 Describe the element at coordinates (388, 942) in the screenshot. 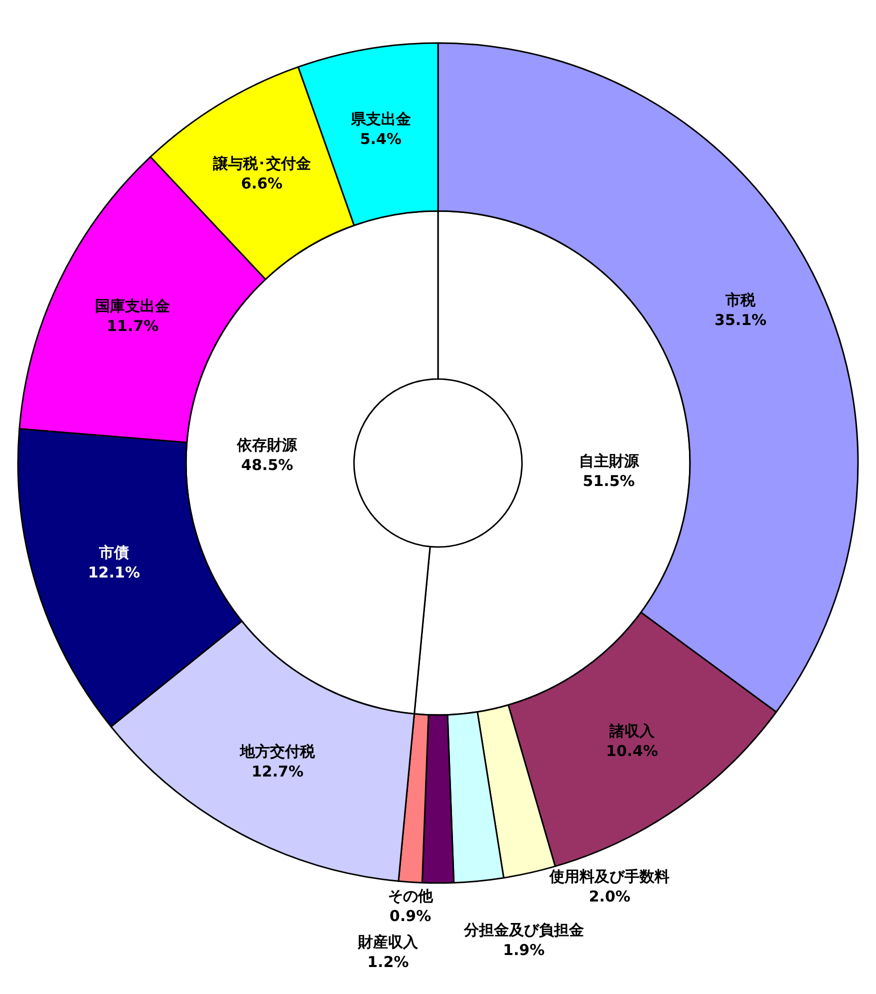

I see `slice-label: 財産収入` at that location.